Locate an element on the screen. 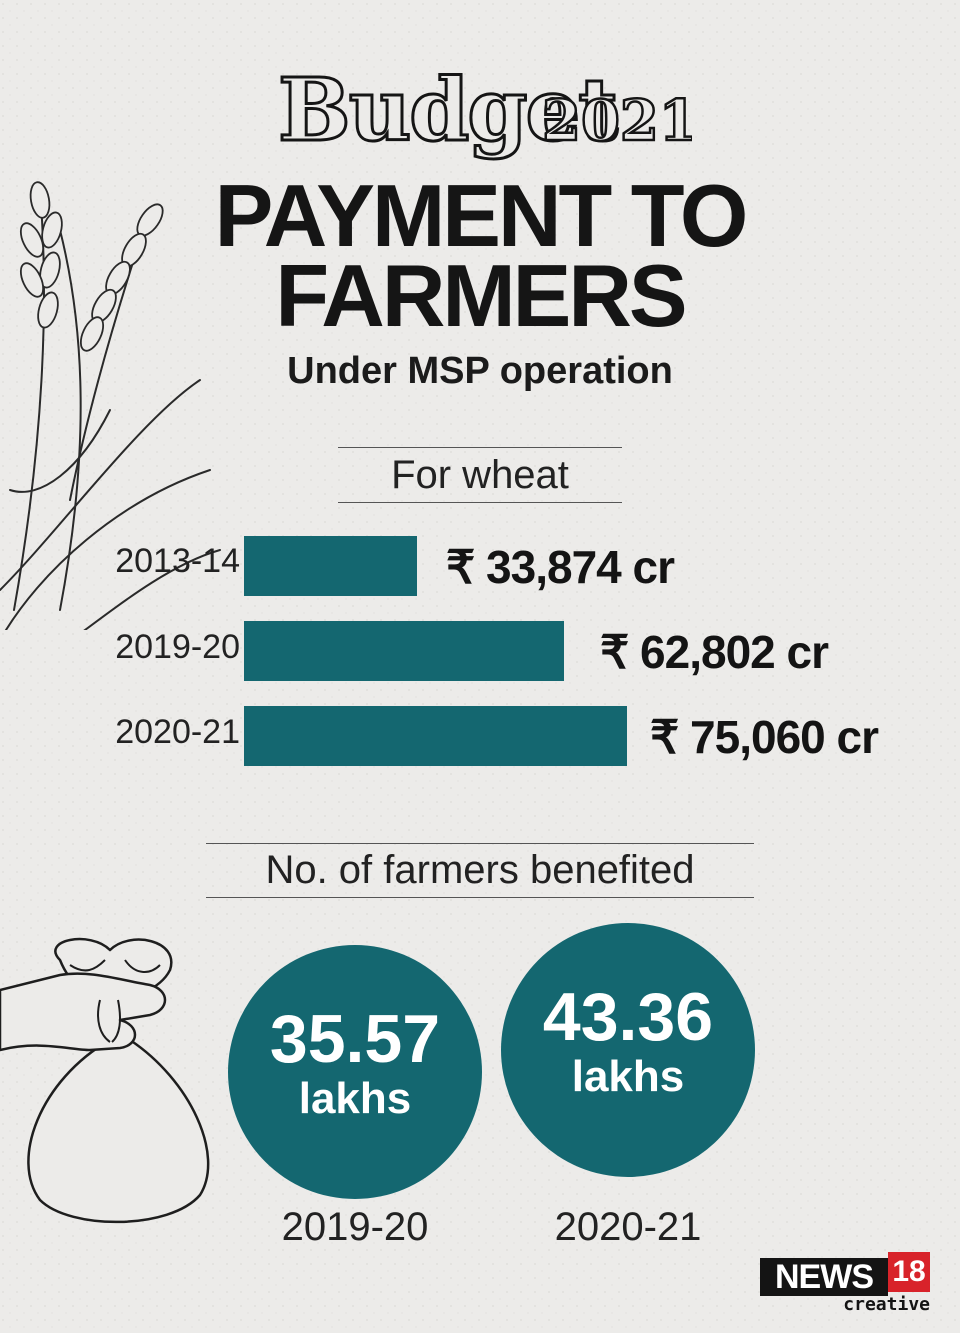 Image resolution: width=960 pixels, height=1333 pixels. farmers-chart-title: No. of farmers benefited is located at coordinates (480, 870).